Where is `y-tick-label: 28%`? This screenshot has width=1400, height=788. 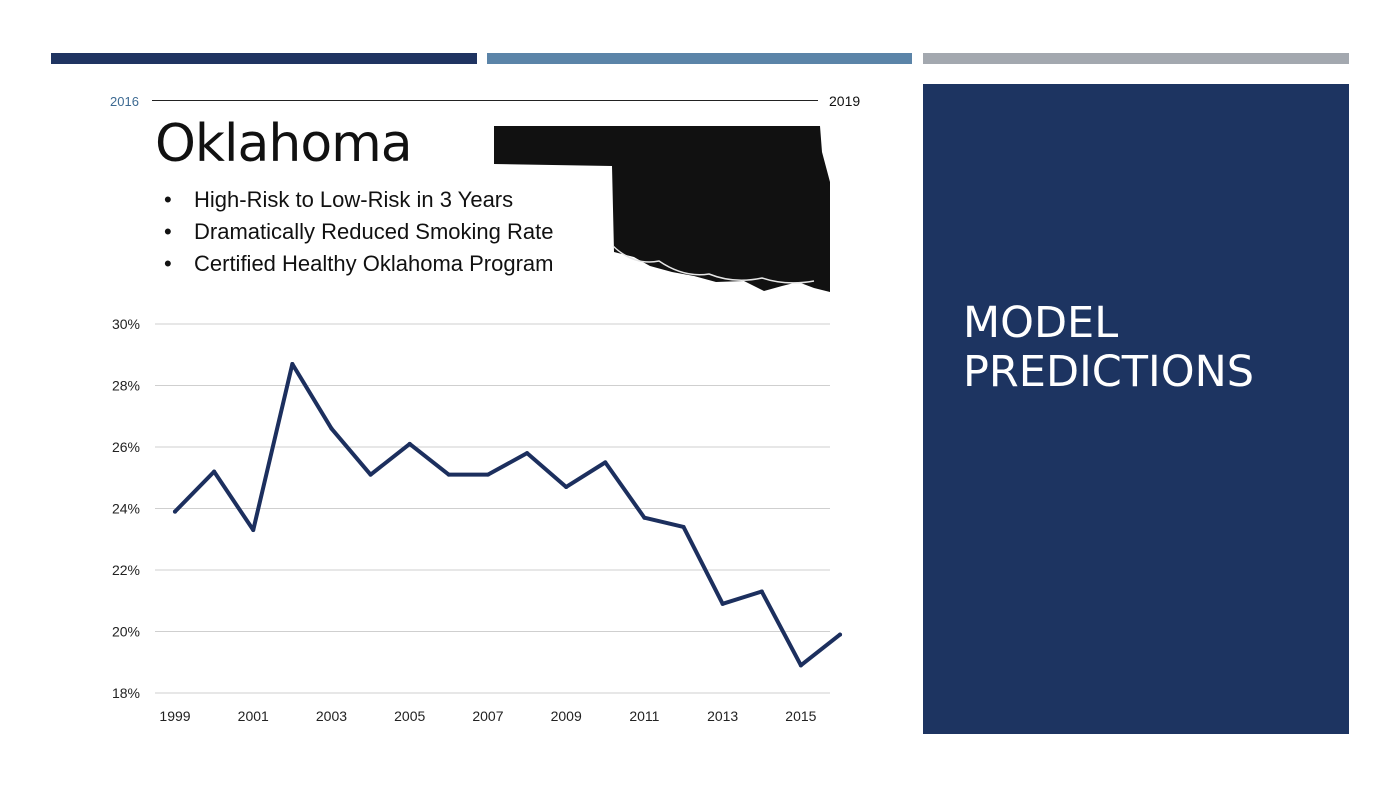
y-tick-label: 28% is located at coordinates (126, 386).